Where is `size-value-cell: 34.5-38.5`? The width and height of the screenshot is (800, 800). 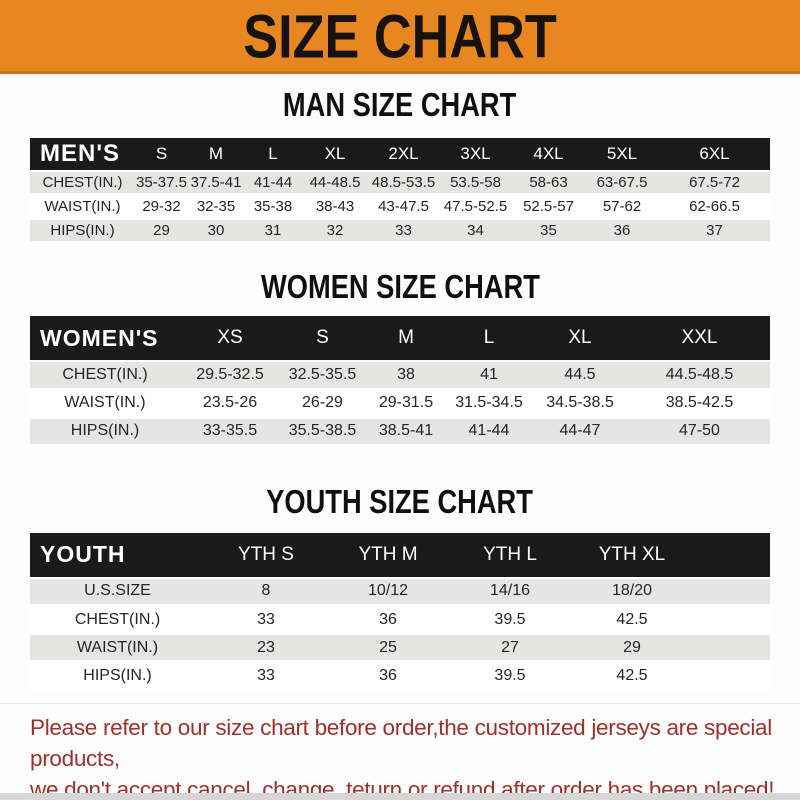 size-value-cell: 34.5-38.5 is located at coordinates (580, 404).